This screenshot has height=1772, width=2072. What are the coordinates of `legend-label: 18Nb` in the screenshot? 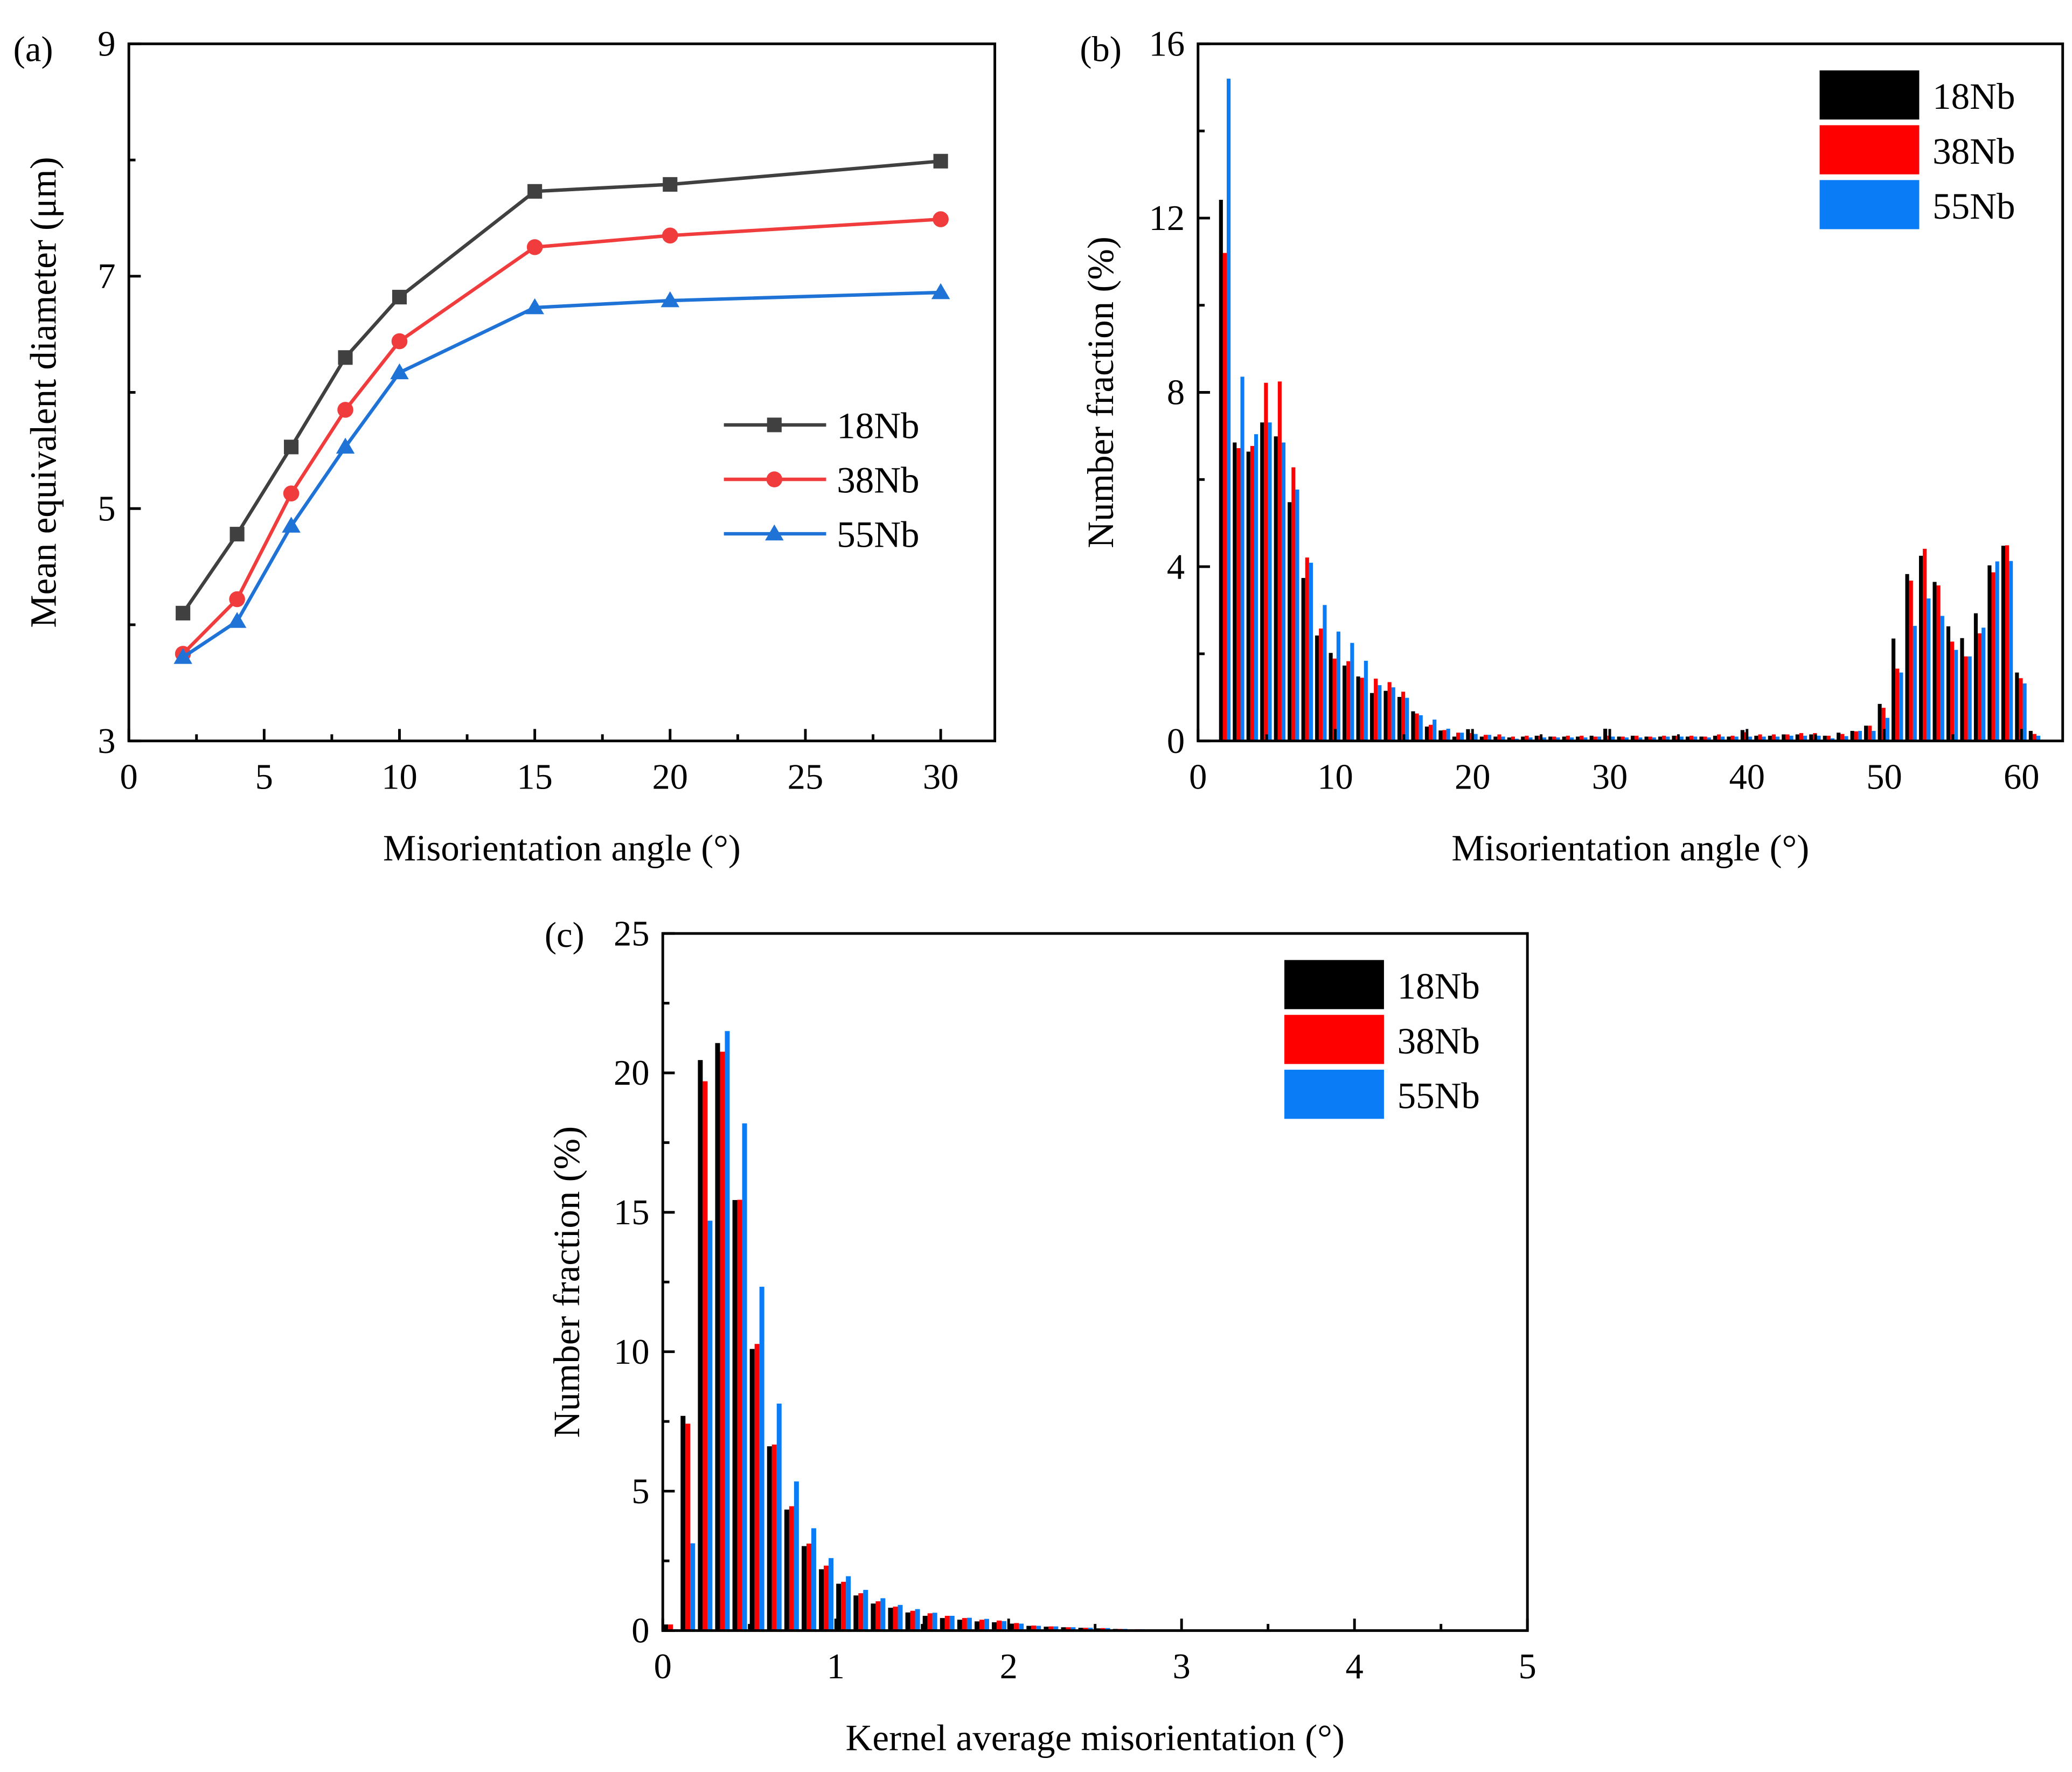 It's located at (1973, 96).